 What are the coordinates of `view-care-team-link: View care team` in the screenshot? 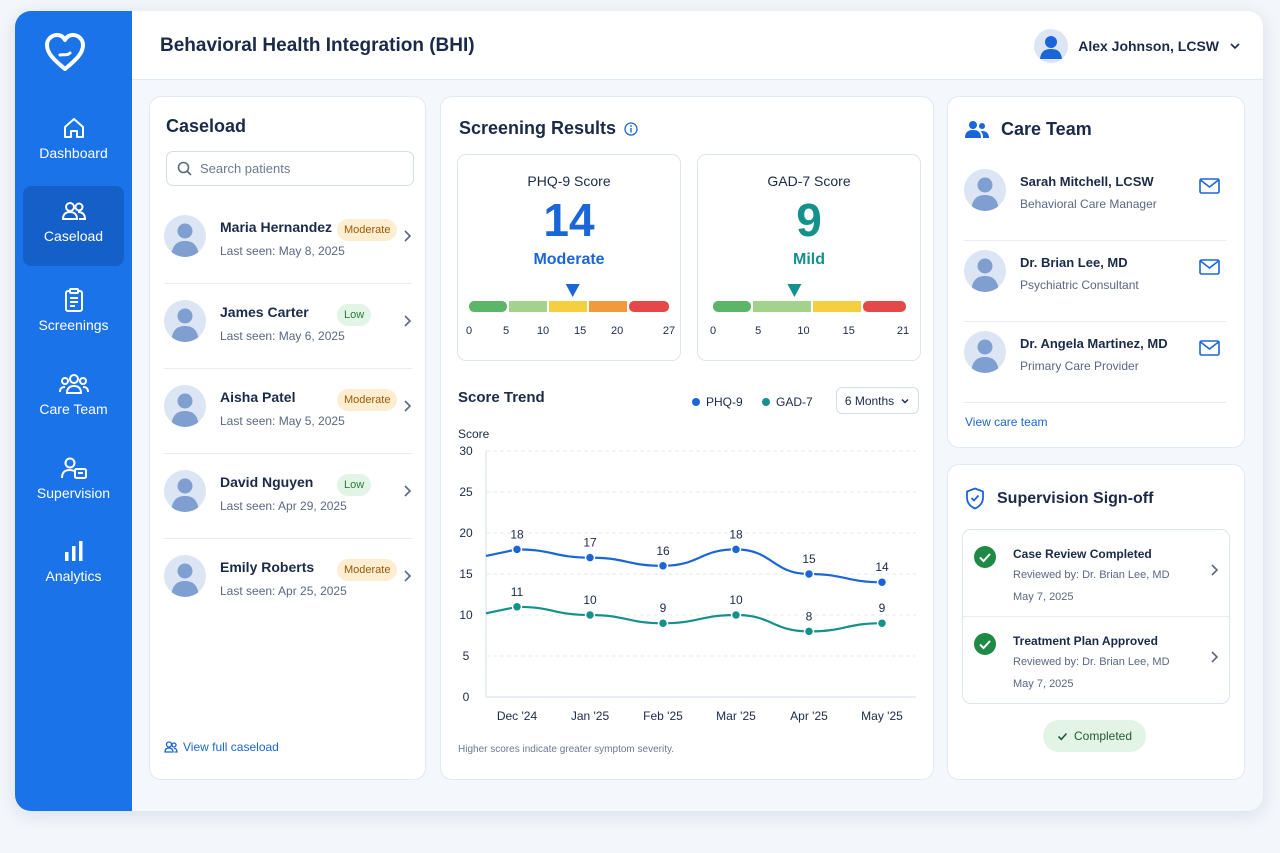 It's located at (1006, 422).